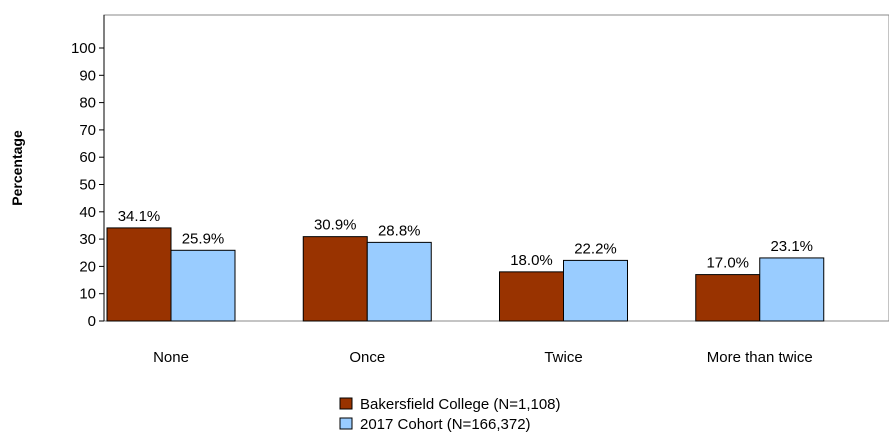 The height and width of the screenshot is (437, 889). I want to click on x-tick-label: None, so click(171, 357).